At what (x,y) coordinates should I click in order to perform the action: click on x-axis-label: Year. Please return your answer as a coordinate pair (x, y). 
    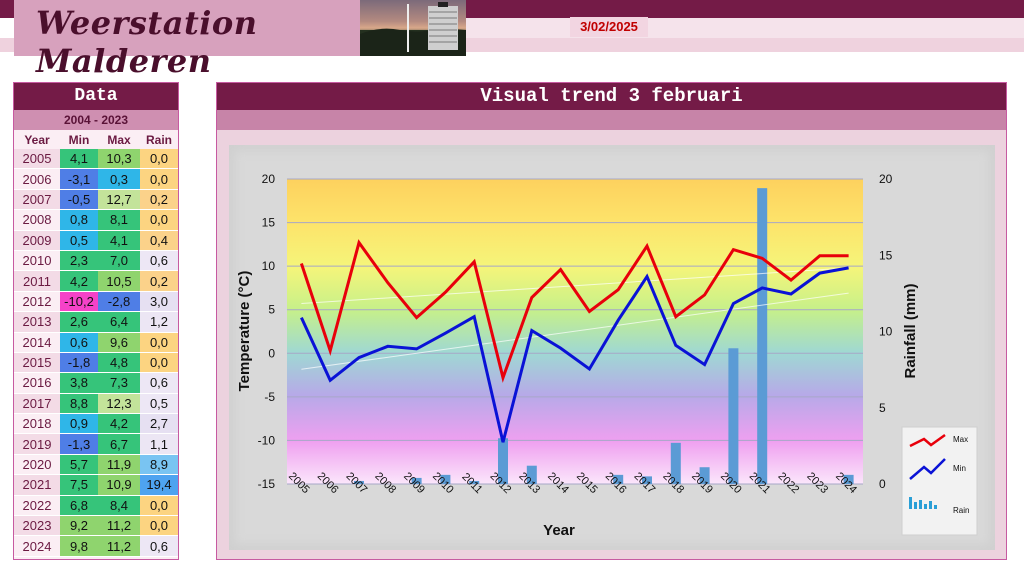
    Looking at the image, I should click on (559, 530).